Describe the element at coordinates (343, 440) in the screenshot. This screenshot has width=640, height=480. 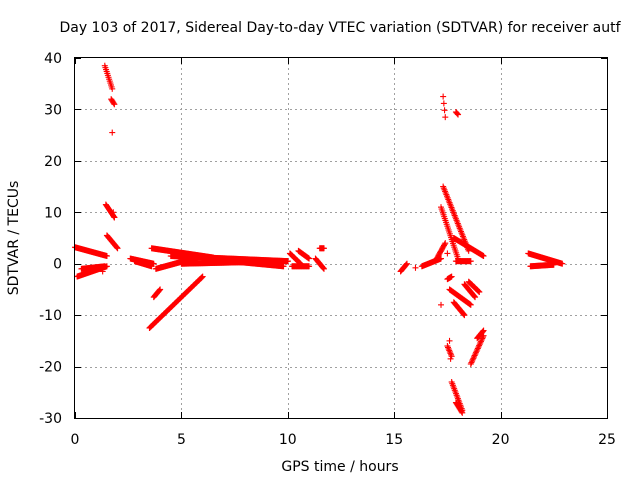
I see `x-tick-labels: 0 5 10 15 20 25` at that location.